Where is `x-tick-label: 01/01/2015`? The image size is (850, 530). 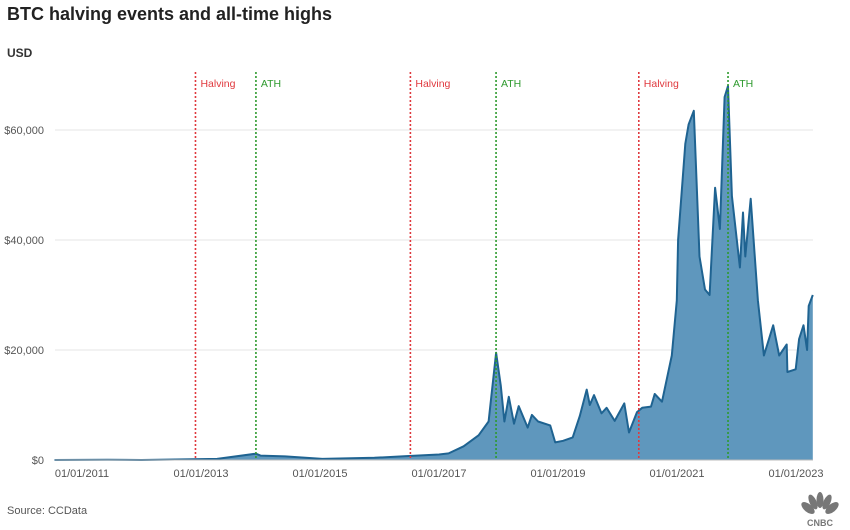
x-tick-label: 01/01/2015 is located at coordinates (319, 474).